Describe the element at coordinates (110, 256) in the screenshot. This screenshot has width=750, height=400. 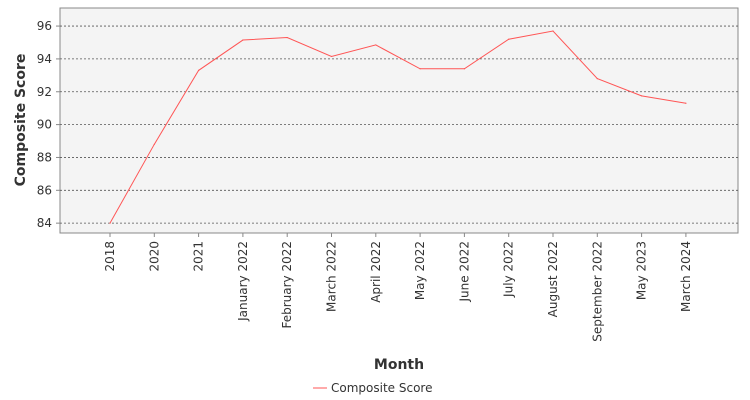
I see `x-tick-label: 2018` at that location.